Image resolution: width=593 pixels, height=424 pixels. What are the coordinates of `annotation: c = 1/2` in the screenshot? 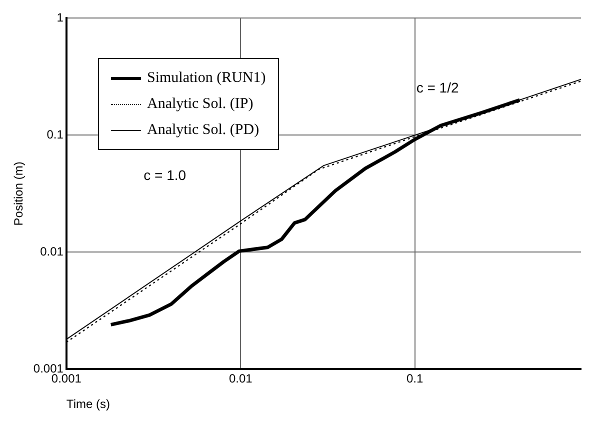 It's located at (437, 87).